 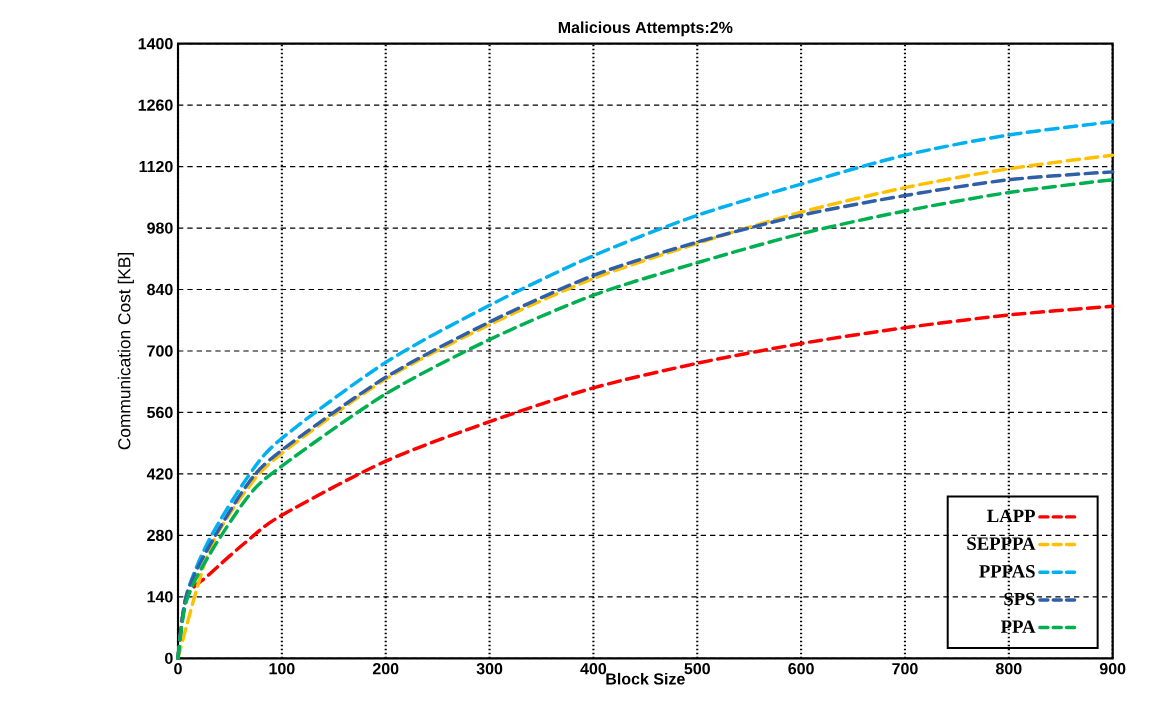 What do you see at coordinates (160, 228) in the screenshot?
I see `y-tick-label: 980` at bounding box center [160, 228].